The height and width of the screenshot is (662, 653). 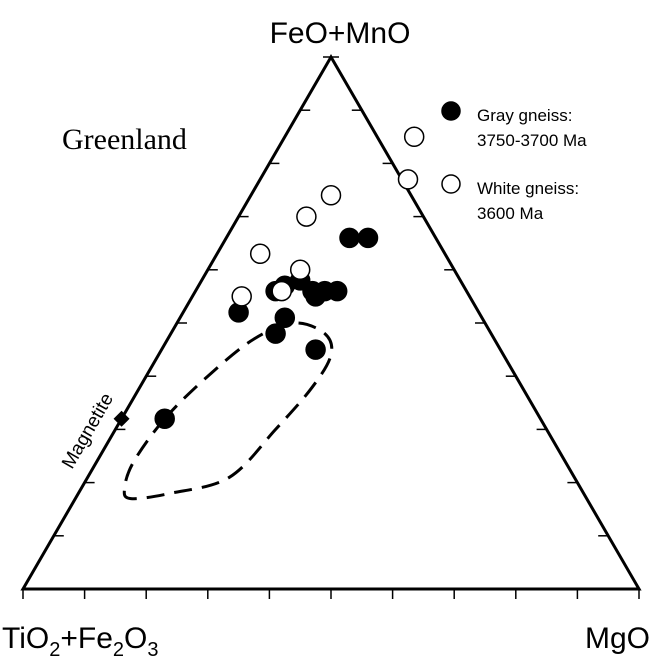 I want to click on magnetite-marker, so click(x=121, y=418).